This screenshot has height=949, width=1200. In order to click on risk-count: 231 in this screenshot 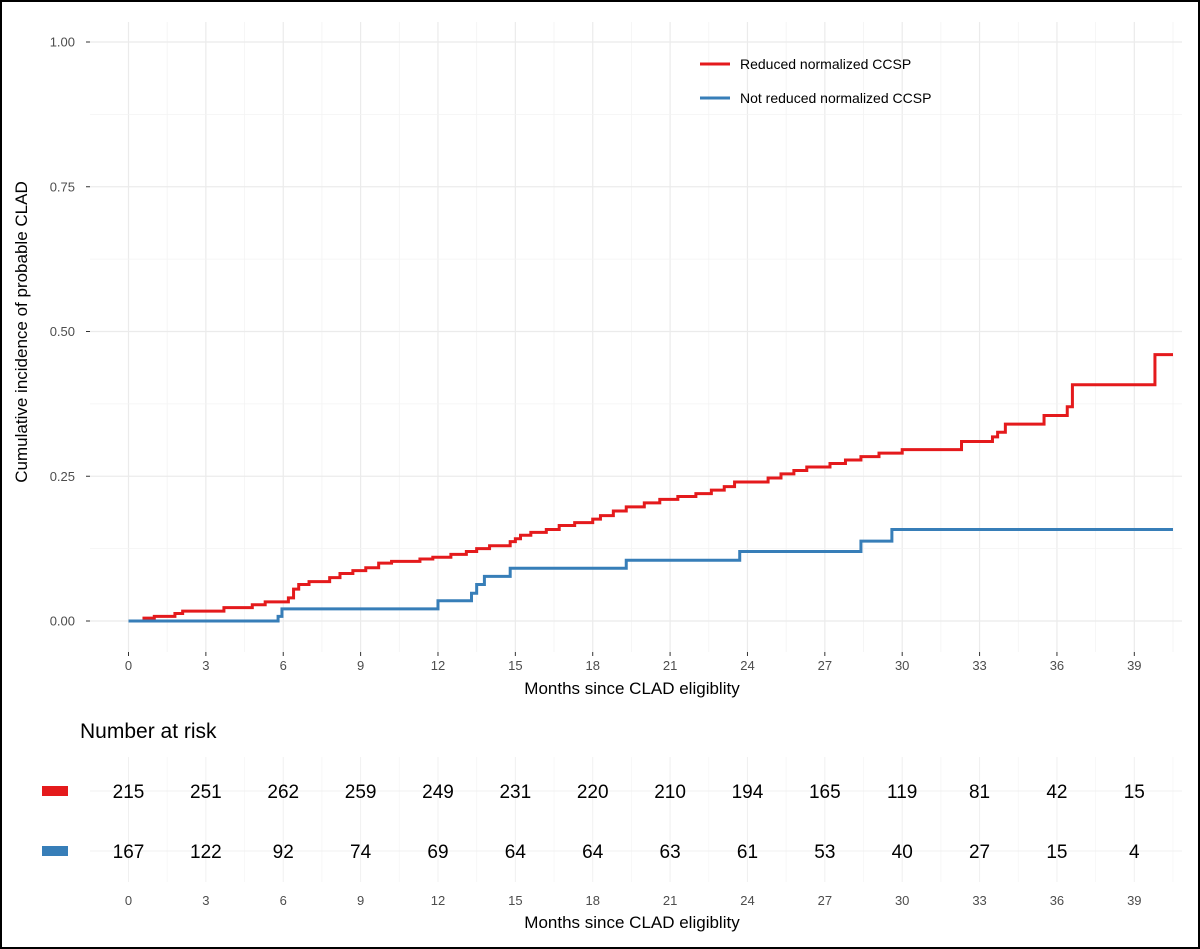, I will do `click(515, 792)`.